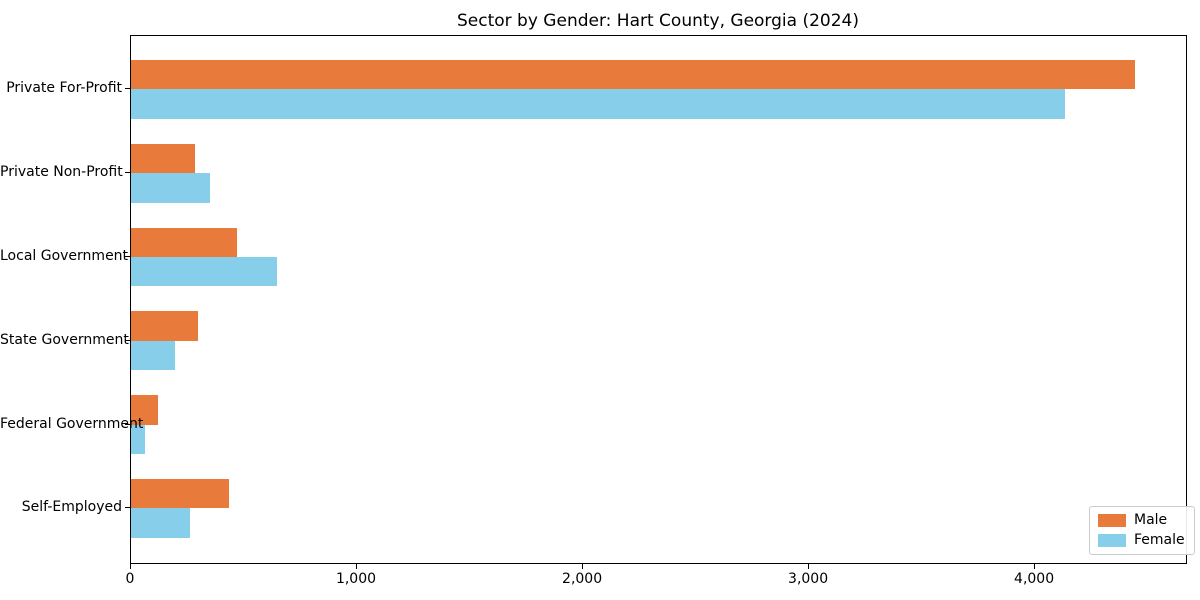  Describe the element at coordinates (171, 188) in the screenshot. I see `bar-female-private-non-profit` at that location.